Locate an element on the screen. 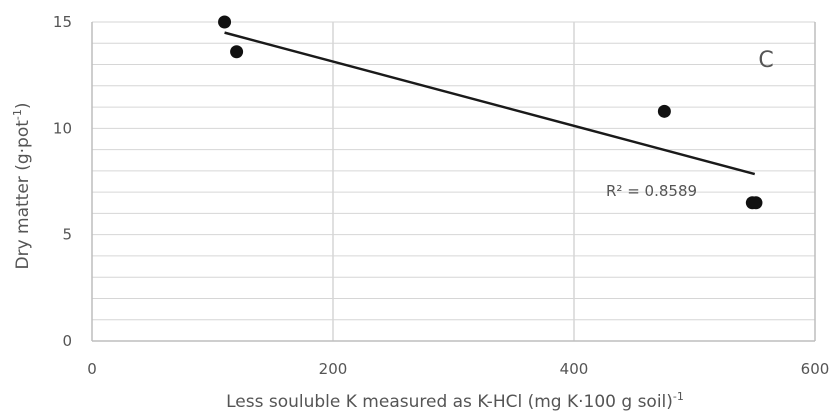 This screenshot has height=416, width=832. y-tick-label: 5 is located at coordinates (67, 235).